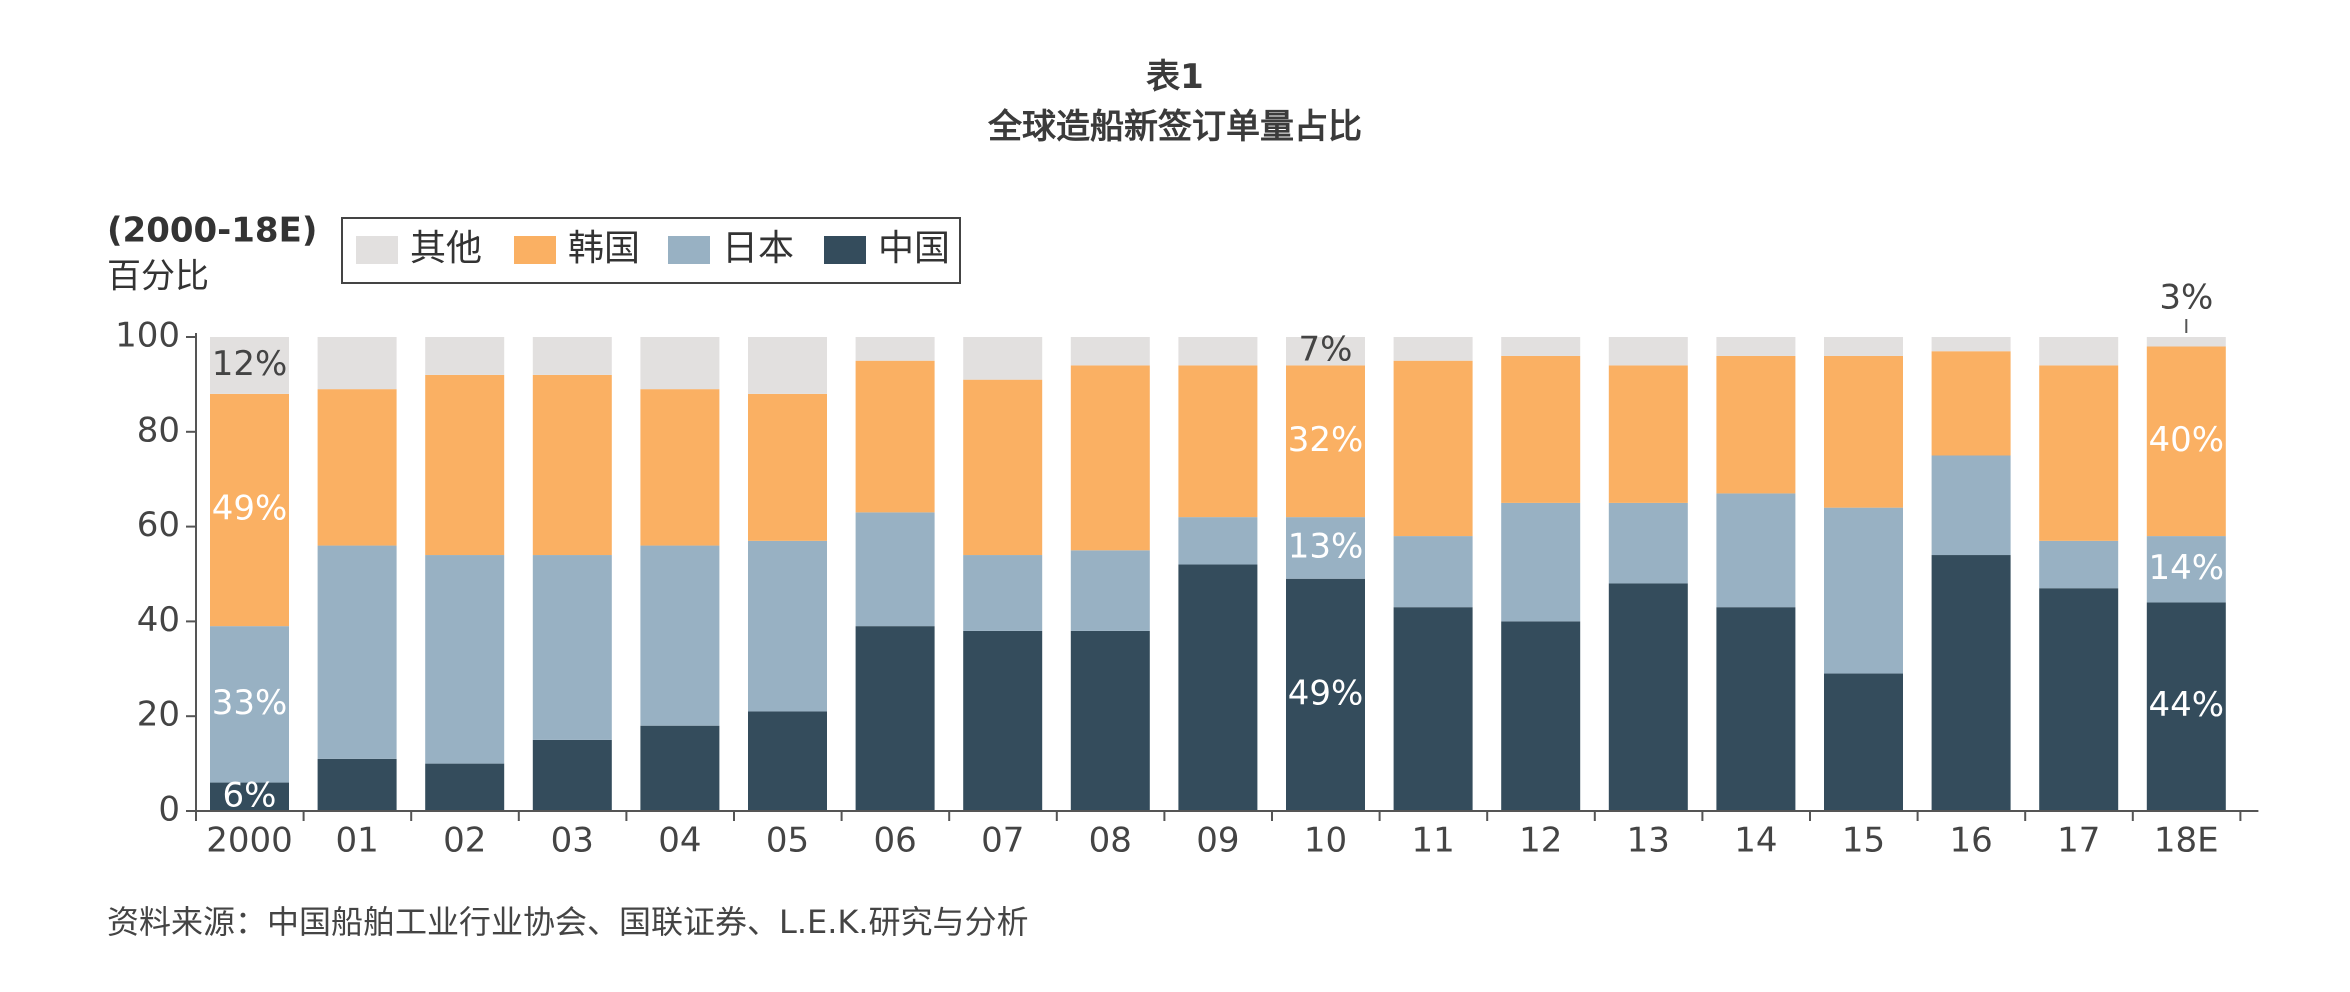  Describe the element at coordinates (787, 365) in the screenshot. I see `bar-05-其他` at that location.